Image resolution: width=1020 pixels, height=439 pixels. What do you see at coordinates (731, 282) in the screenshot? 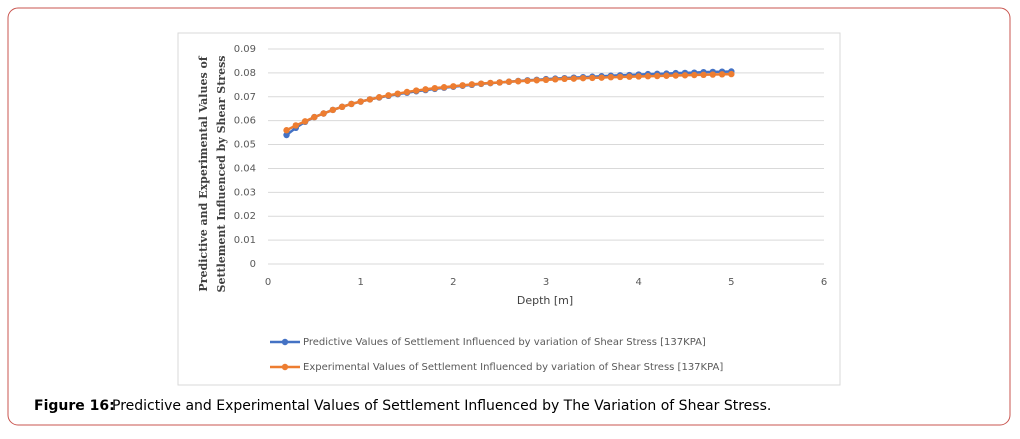
I see `x-tick-label: 5` at bounding box center [731, 282].